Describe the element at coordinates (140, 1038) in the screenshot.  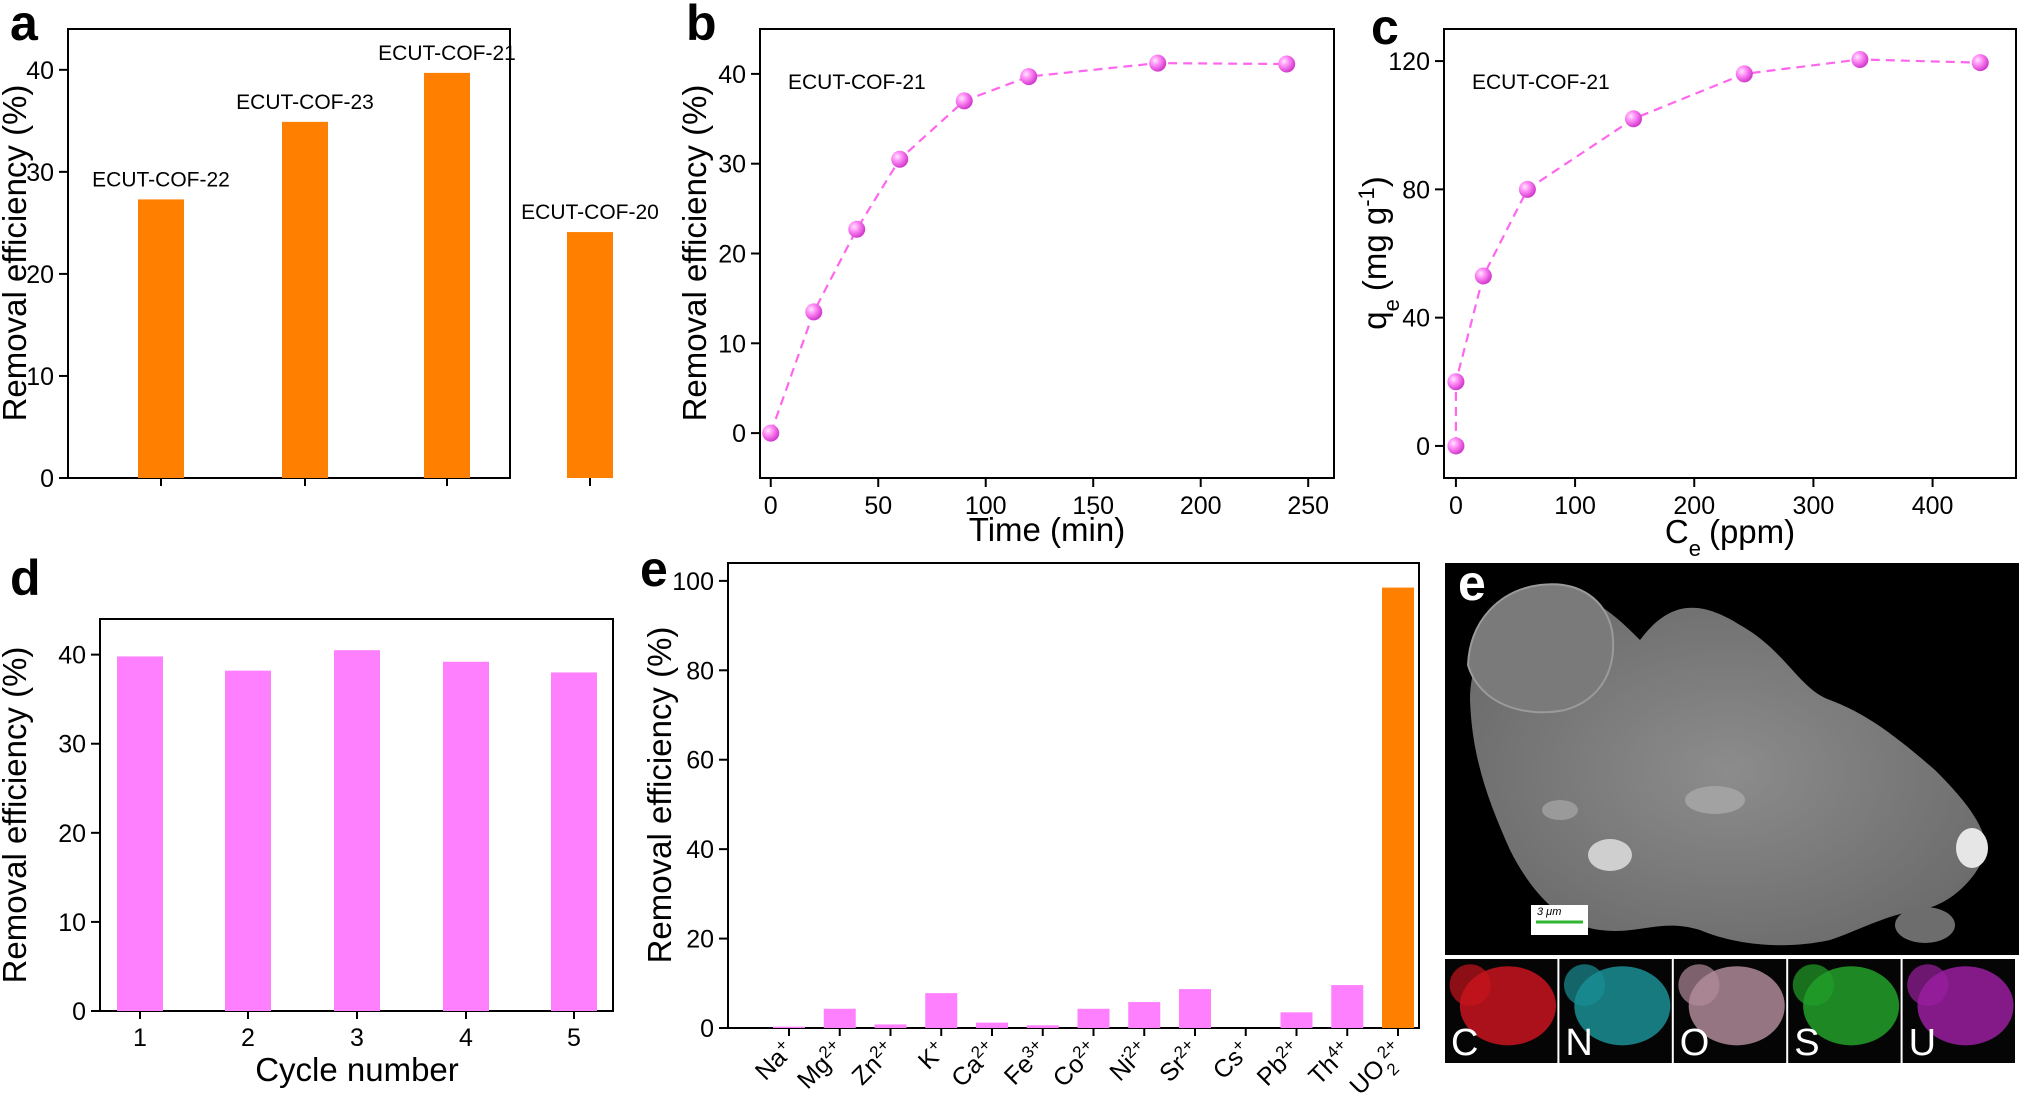
I see `x-tick-label-d-1: 1` at that location.